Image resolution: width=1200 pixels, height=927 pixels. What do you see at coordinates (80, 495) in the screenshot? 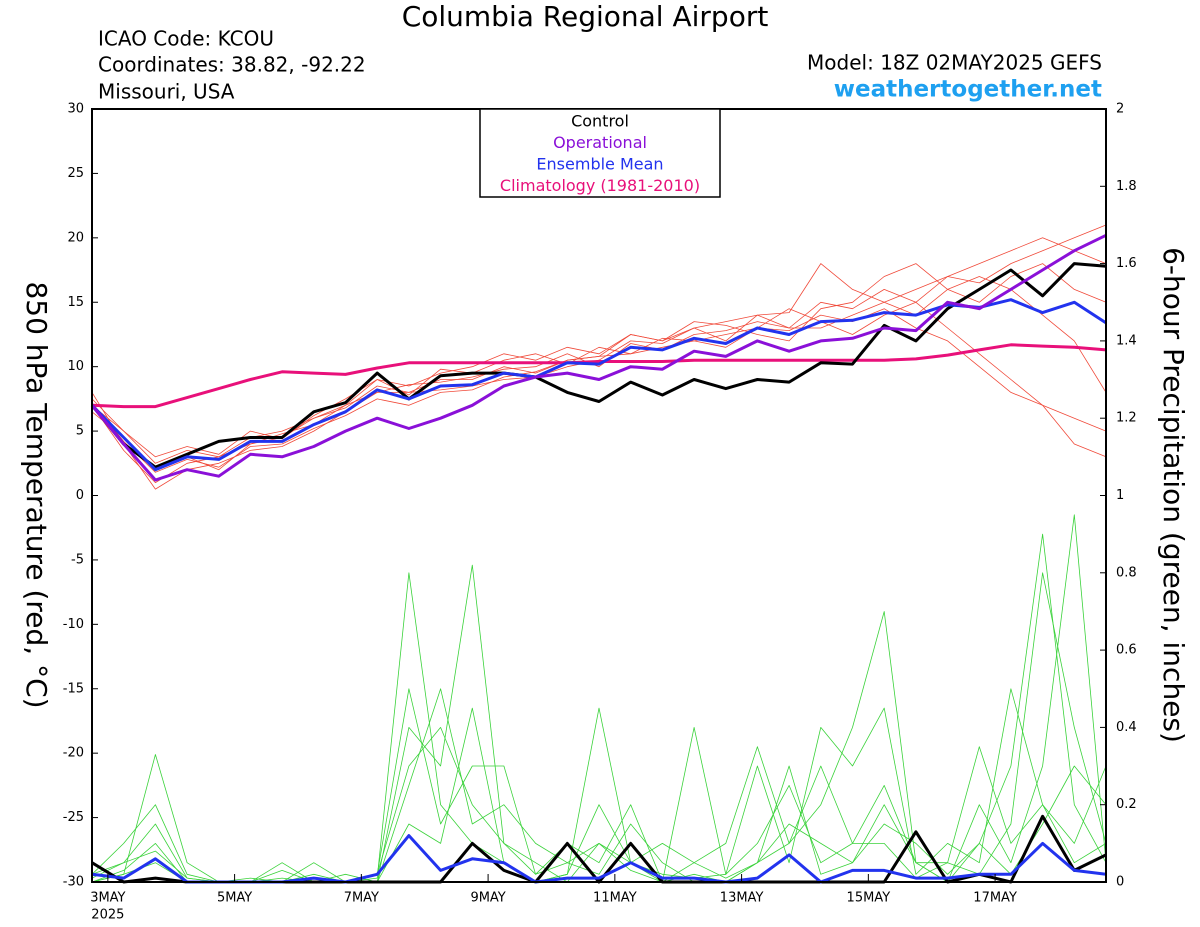
I see `y-tick-label: 0` at bounding box center [80, 495].